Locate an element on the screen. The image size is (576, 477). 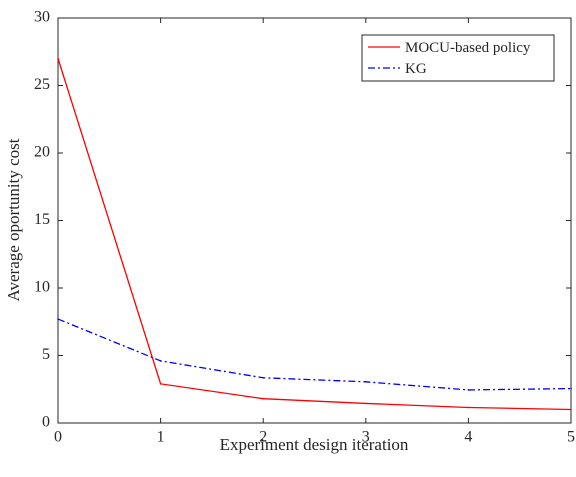
x-tick-label: 4 is located at coordinates (468, 437).